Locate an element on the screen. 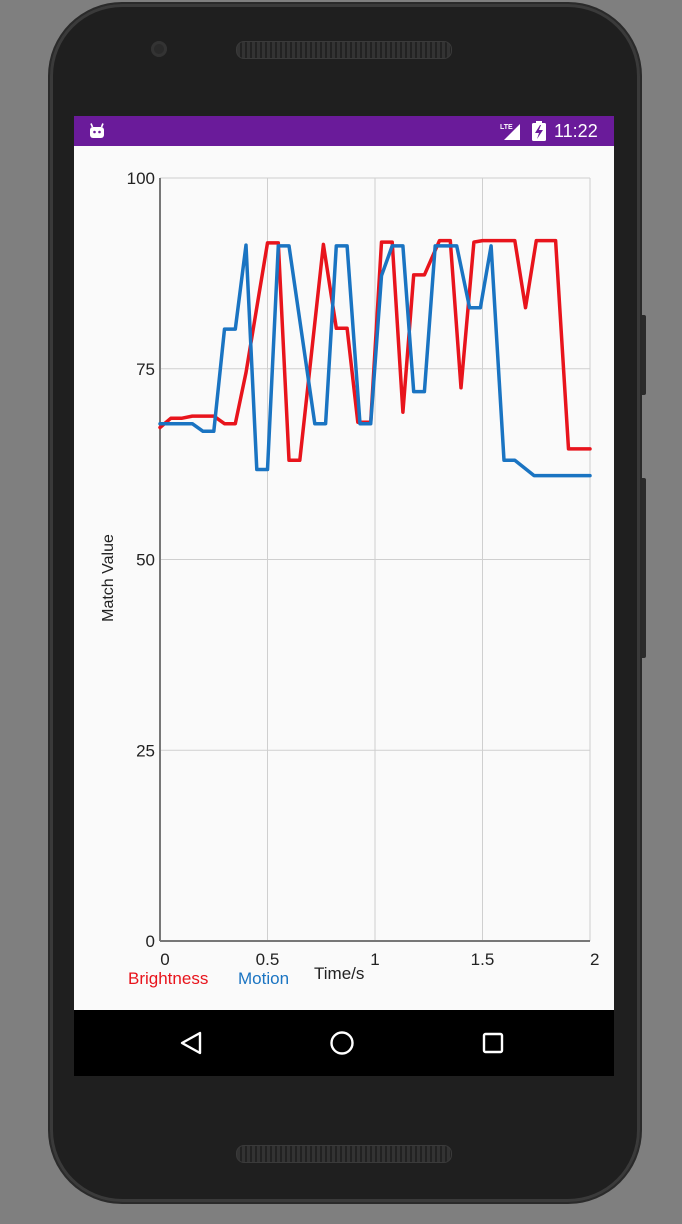 The height and width of the screenshot is (1224, 682). x-axis-label: Time/s is located at coordinates (339, 973).